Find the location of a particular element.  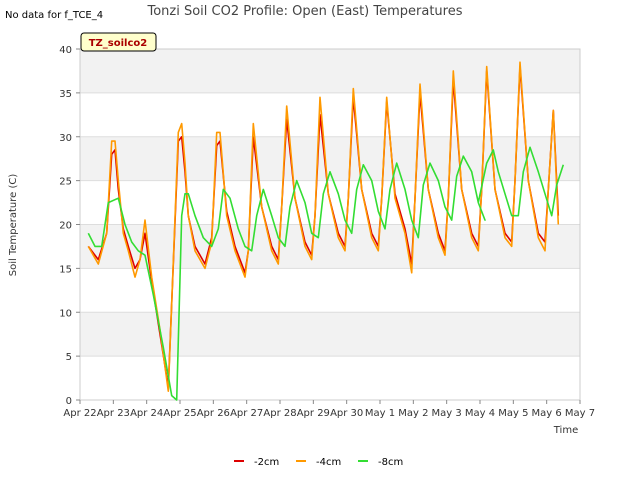

x-tick-label: Apr 25 is located at coordinates (179, 413).